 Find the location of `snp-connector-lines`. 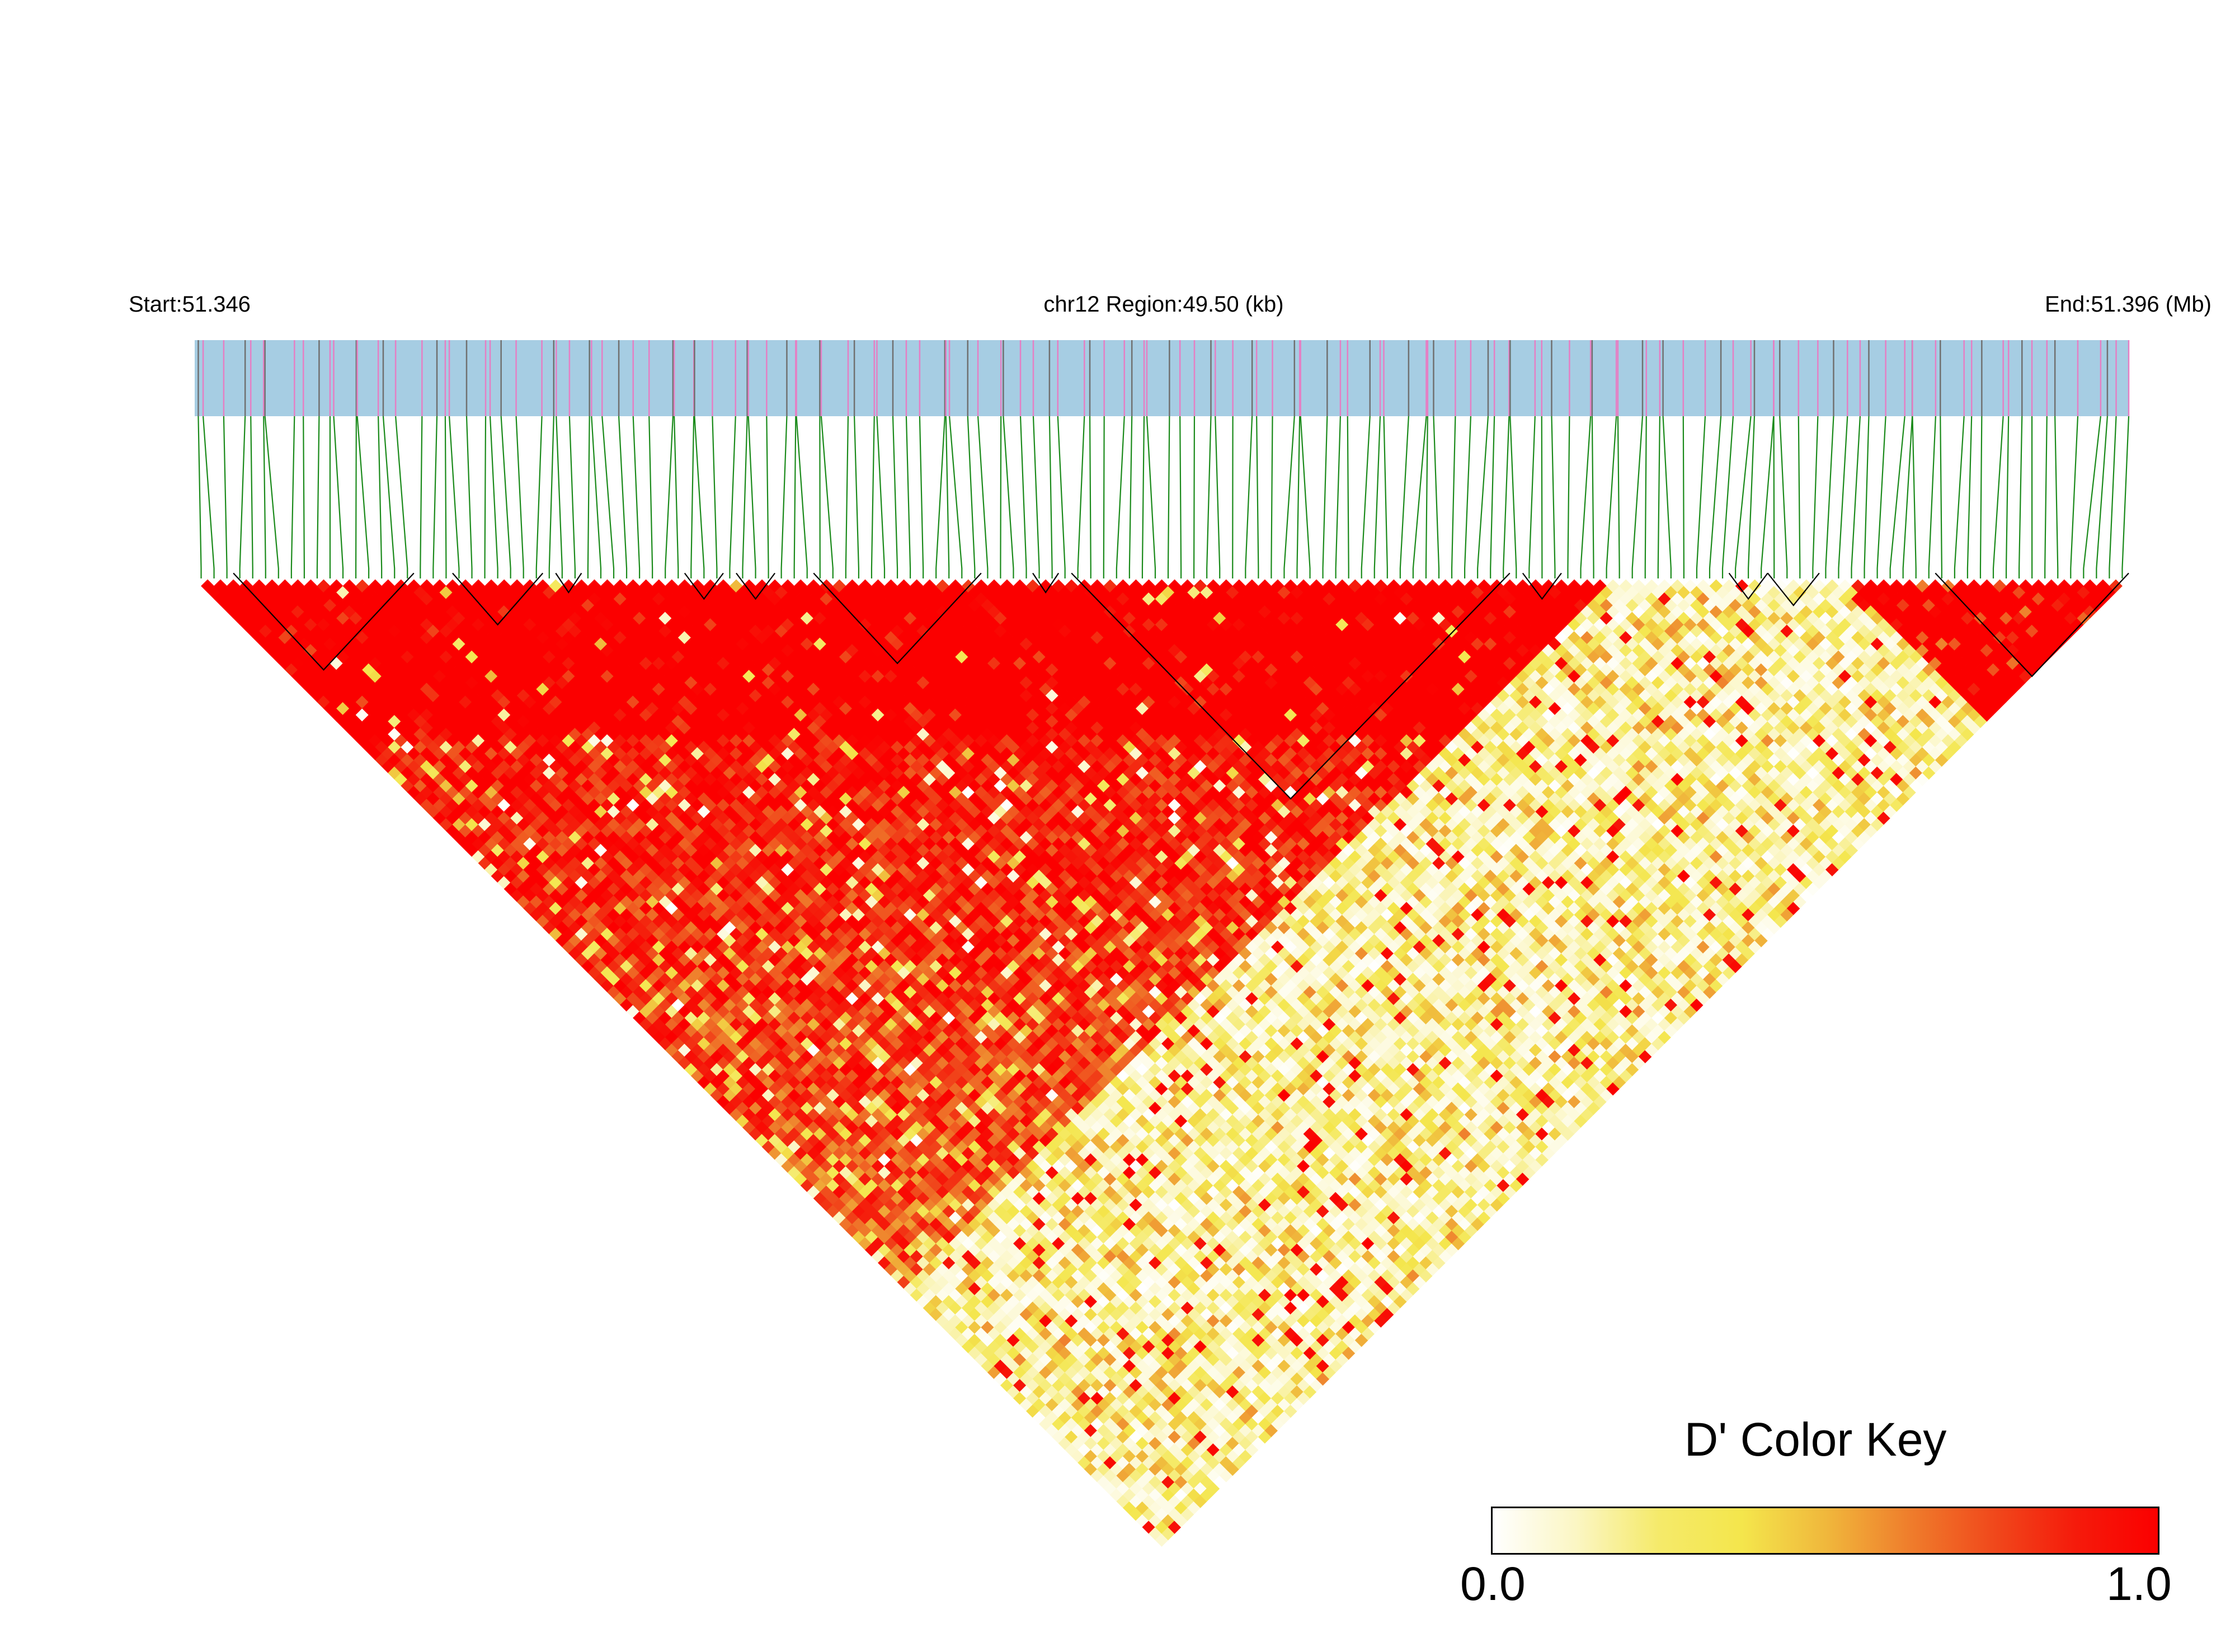

snp-connector-lines is located at coordinates (1163, 497).